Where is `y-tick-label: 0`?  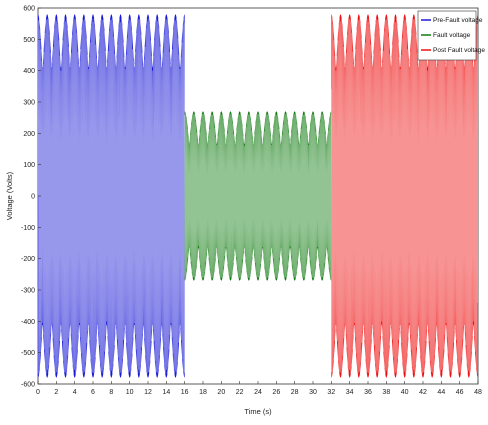
y-tick-label: 0 is located at coordinates (33, 197).